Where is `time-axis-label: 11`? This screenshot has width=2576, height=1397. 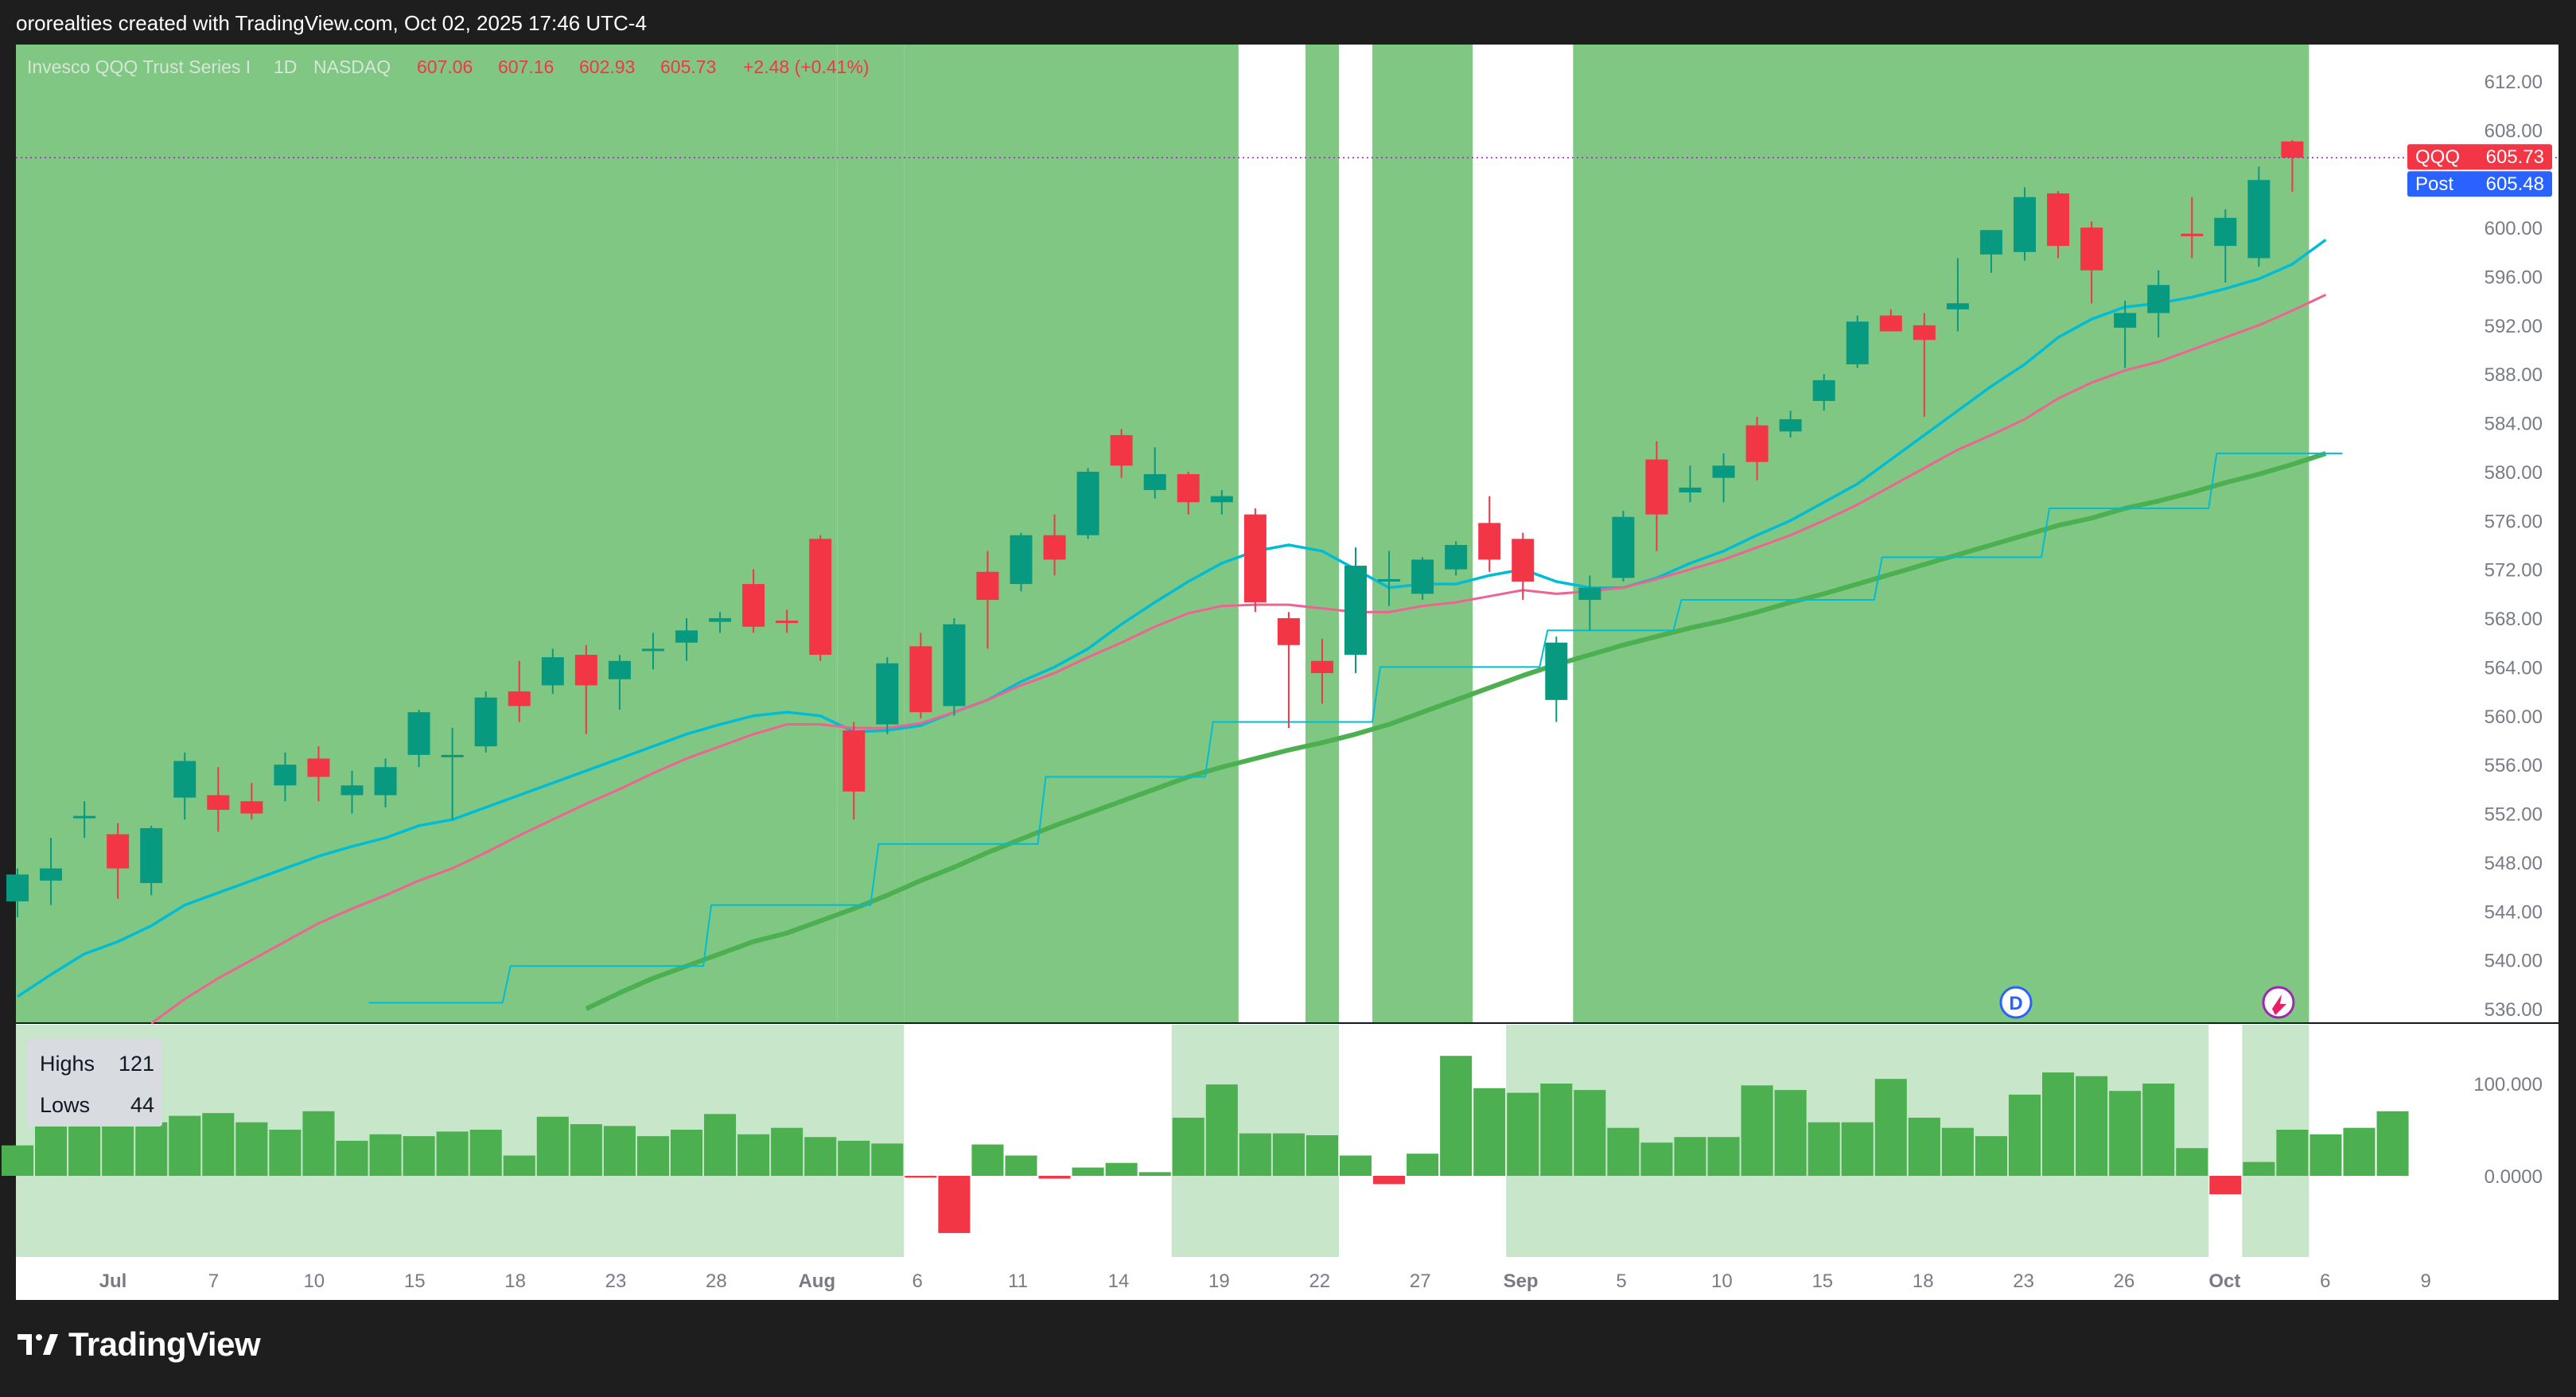 time-axis-label: 11 is located at coordinates (1018, 1281).